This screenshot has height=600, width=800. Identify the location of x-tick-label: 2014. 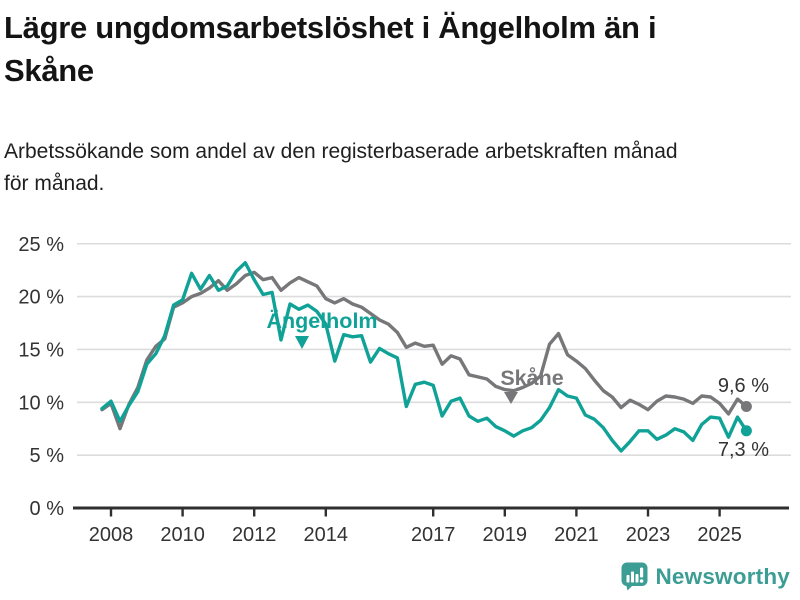
(326, 535).